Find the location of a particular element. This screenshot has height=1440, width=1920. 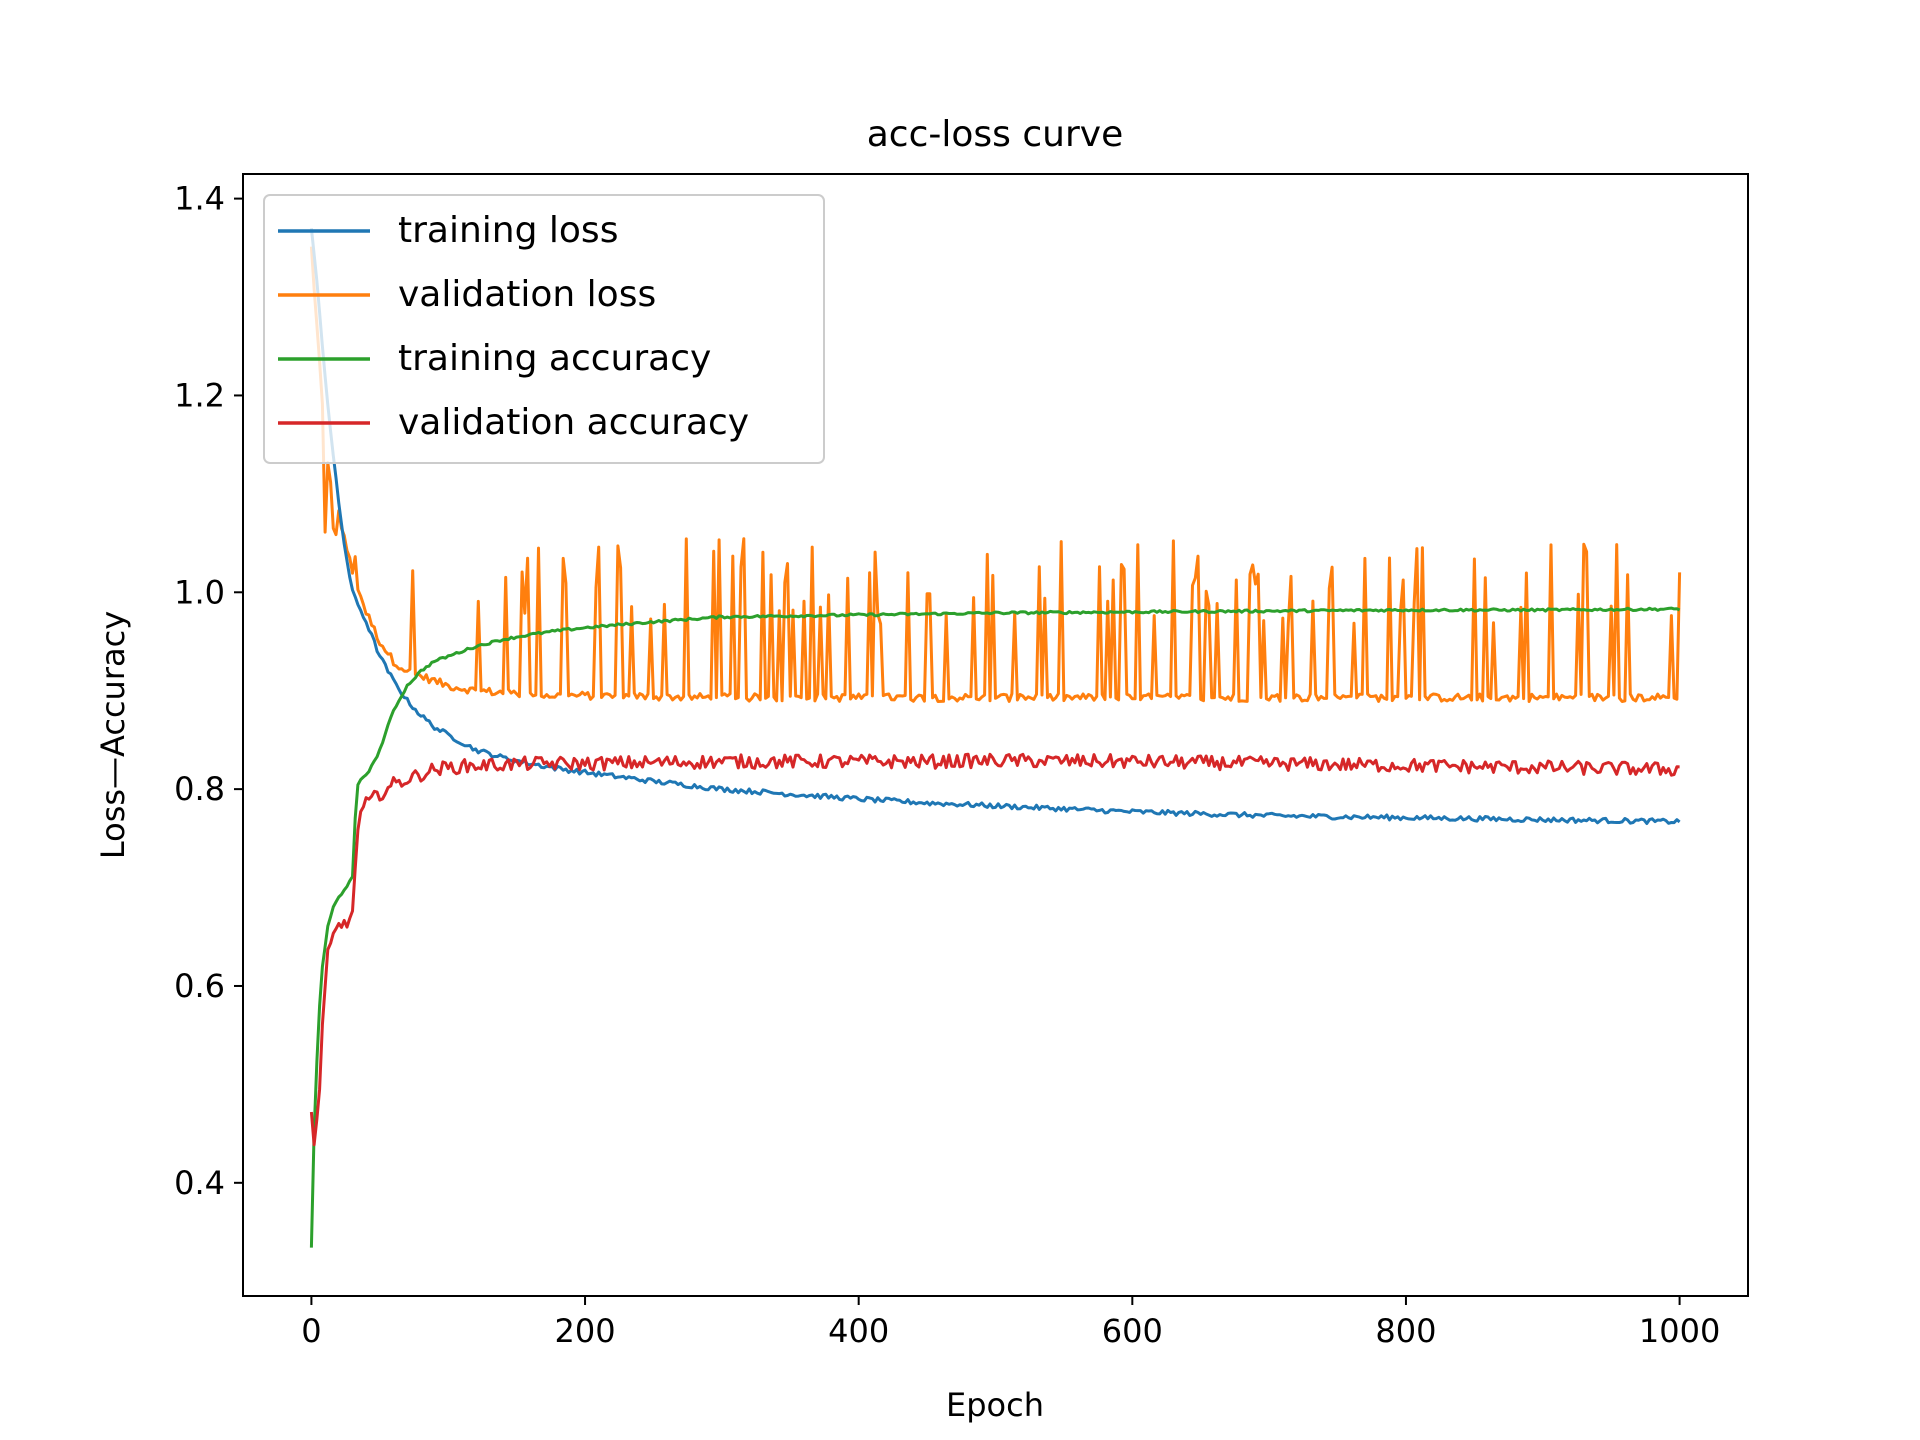

x-tick-label: 1000 is located at coordinates (1679, 1331).